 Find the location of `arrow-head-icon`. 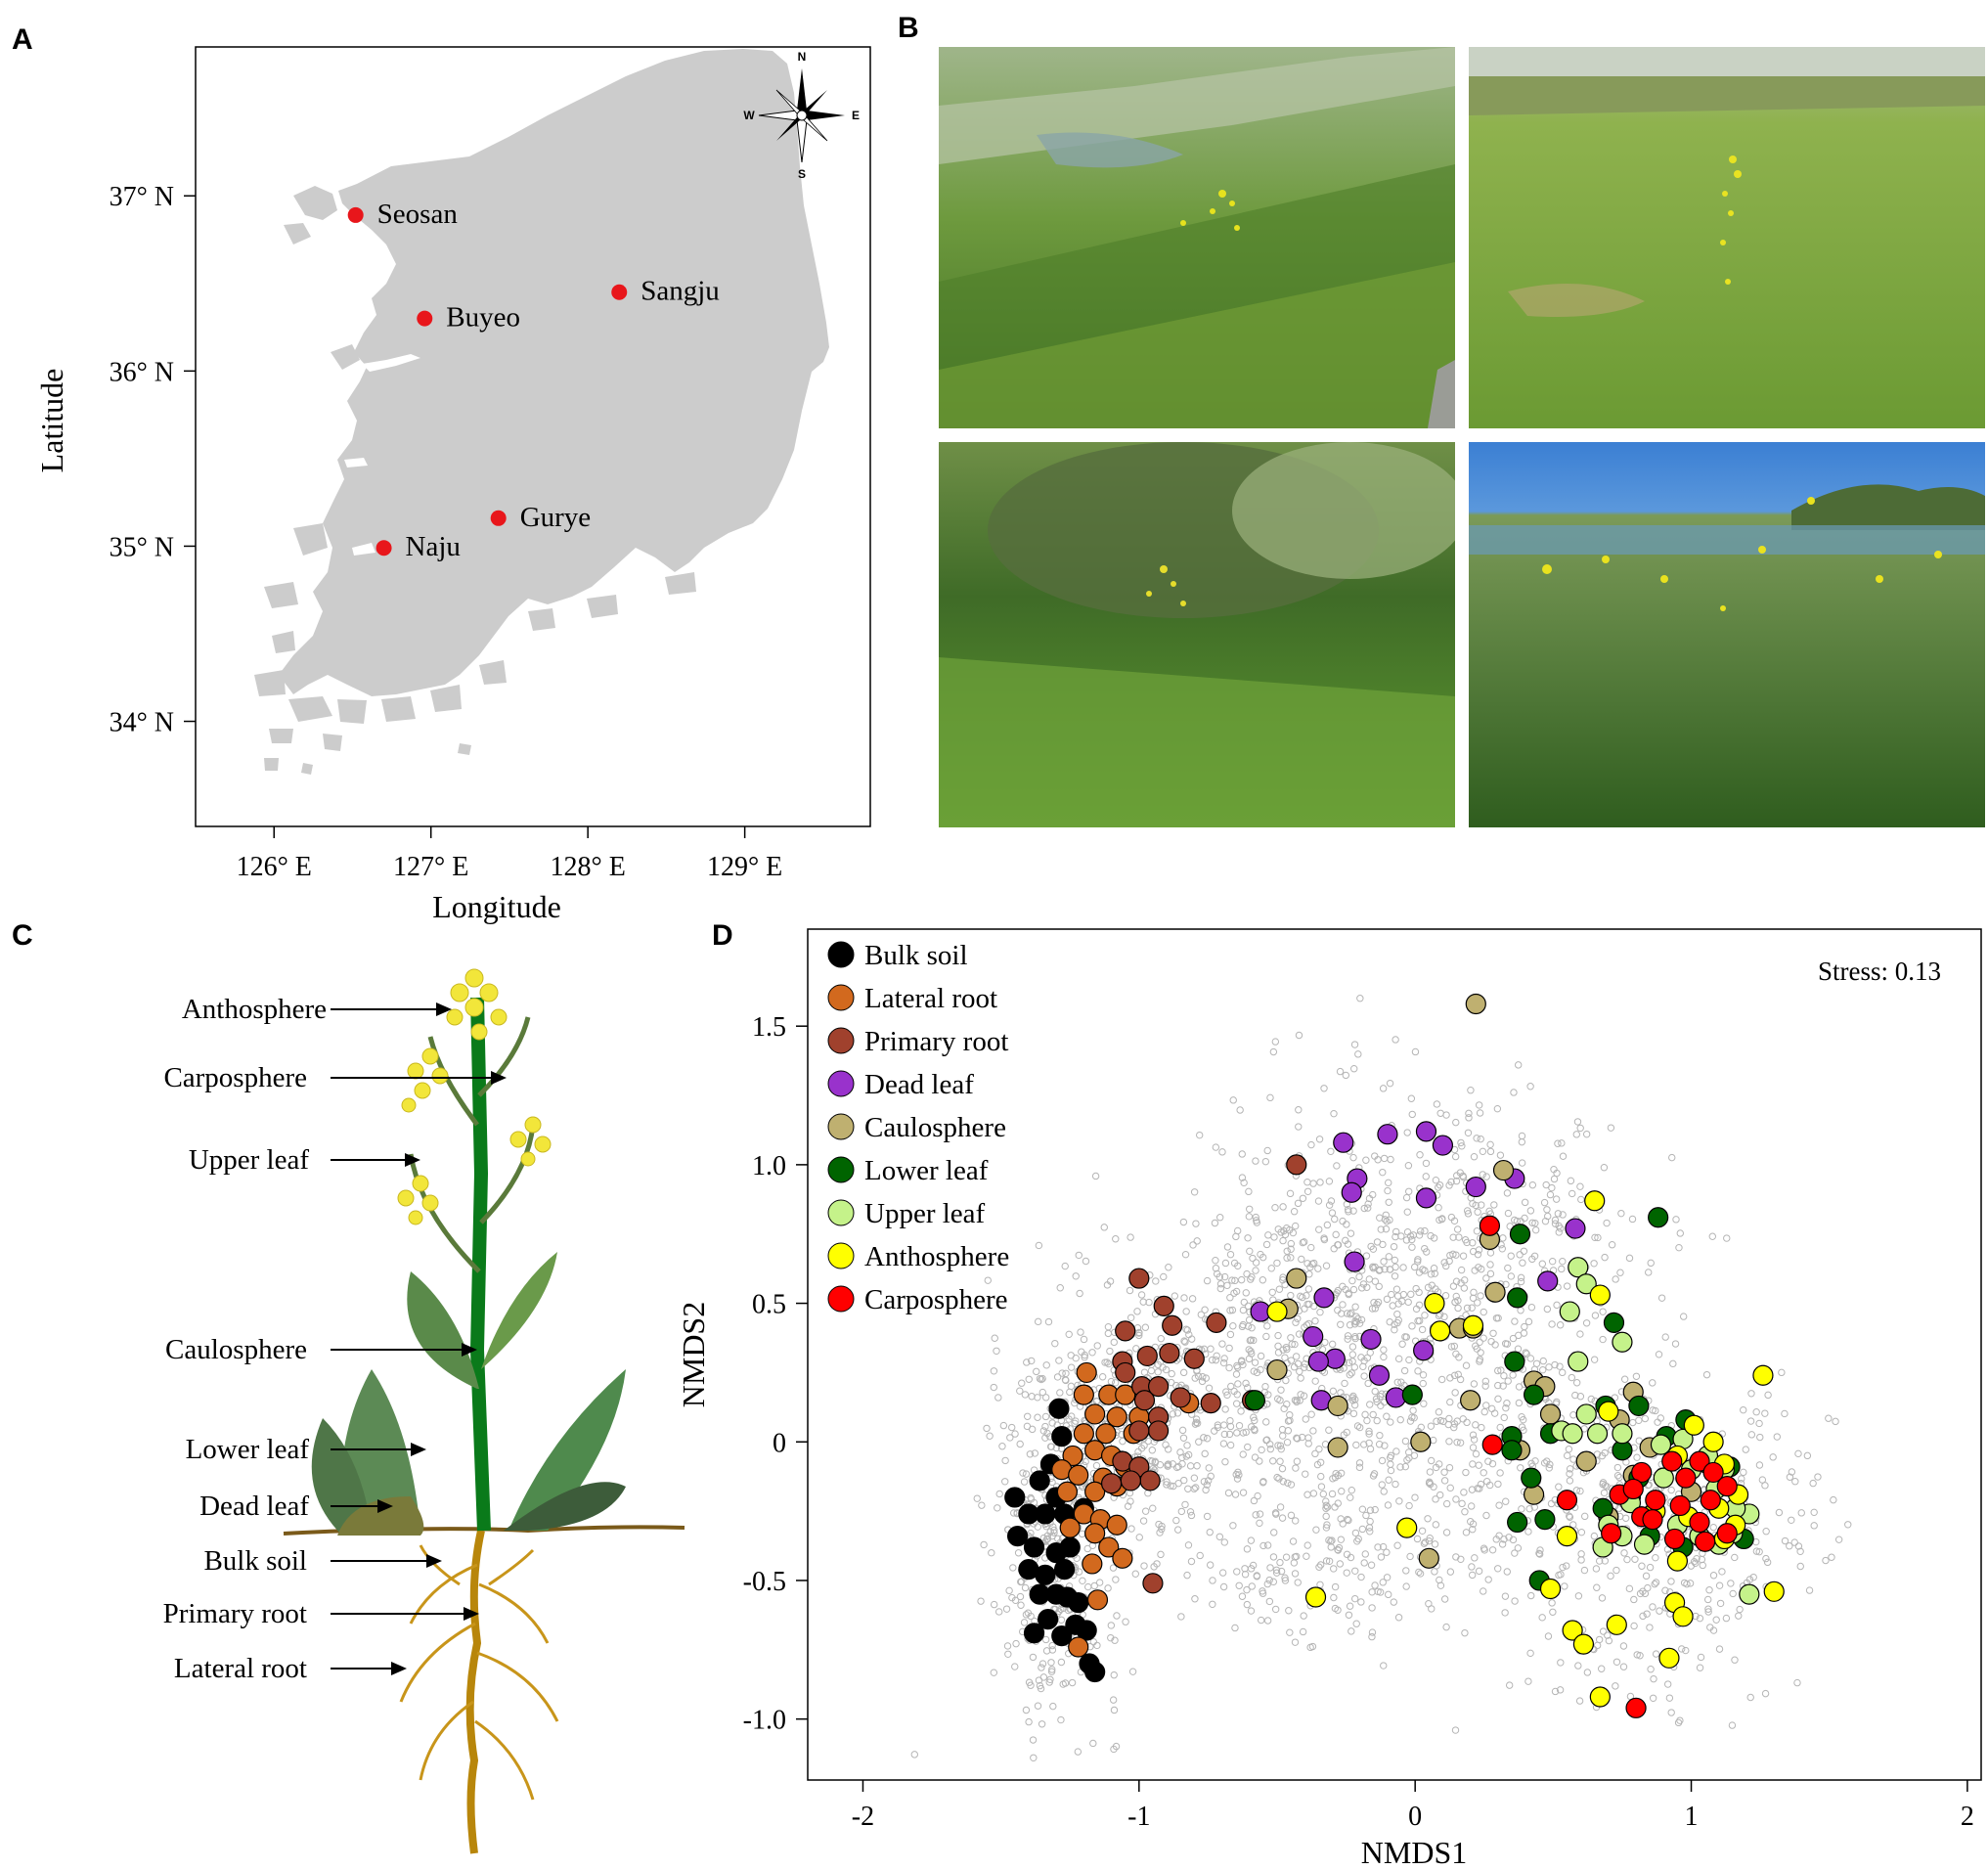

arrow-head-icon is located at coordinates (434, 1561).